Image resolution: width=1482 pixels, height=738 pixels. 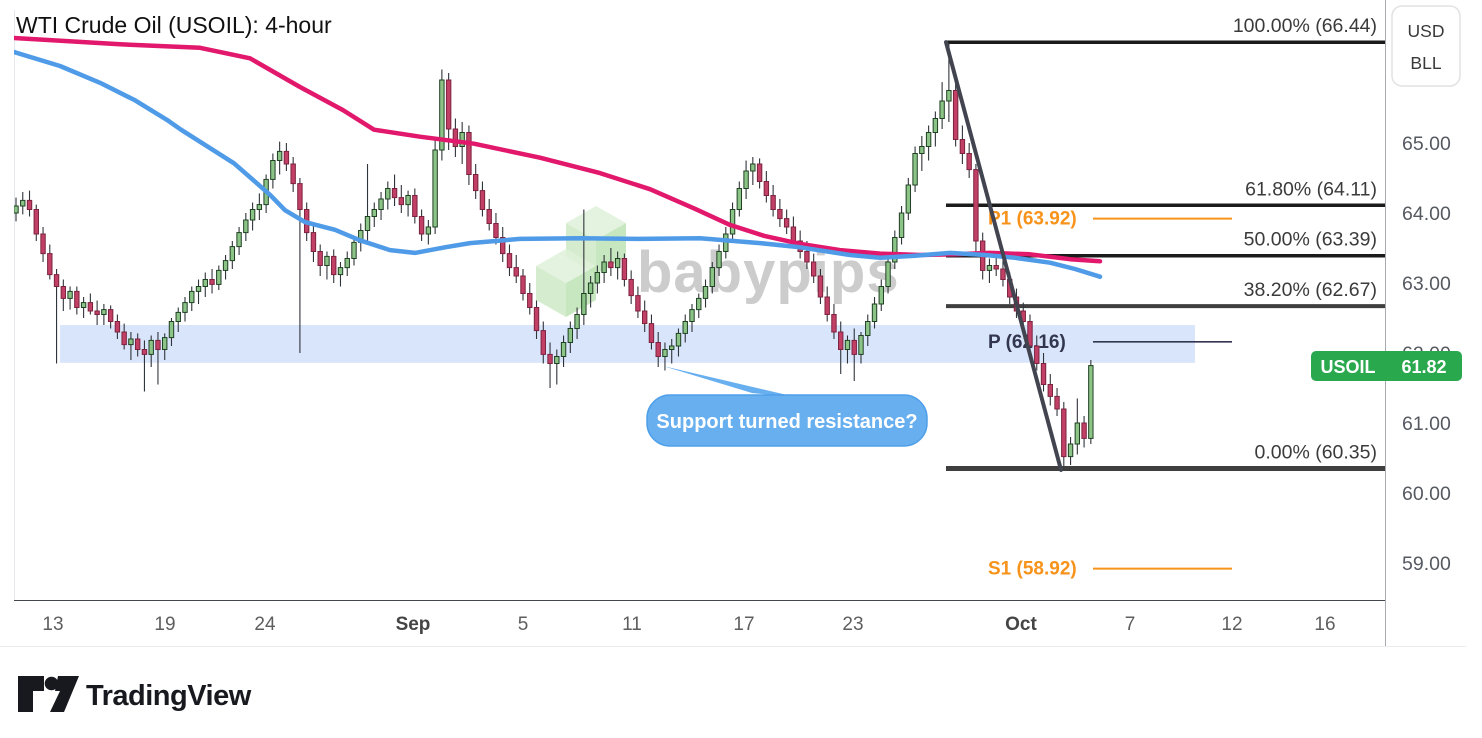 I want to click on unit-bottom-label: BLL, so click(x=1425, y=63).